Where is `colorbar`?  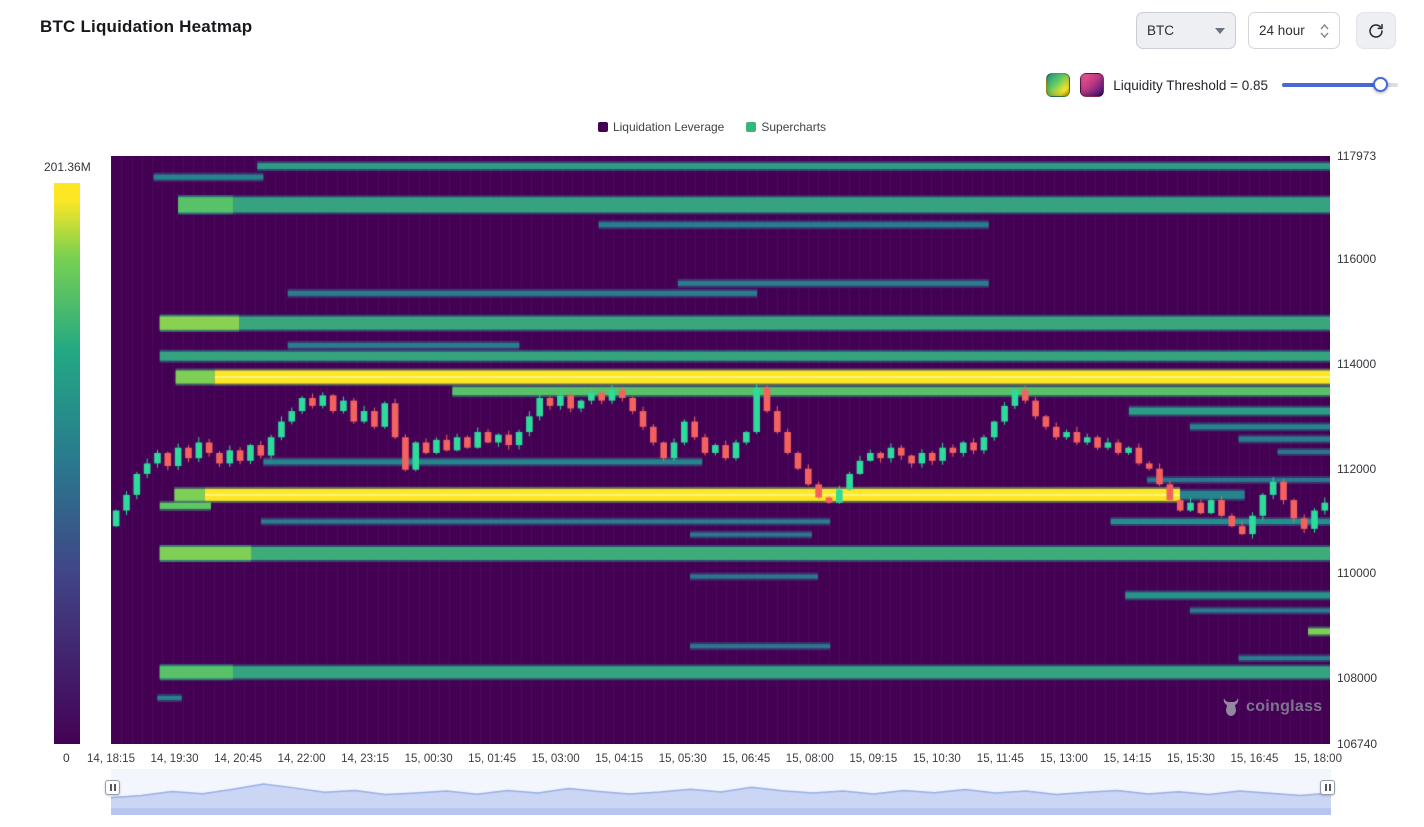
colorbar is located at coordinates (67, 463).